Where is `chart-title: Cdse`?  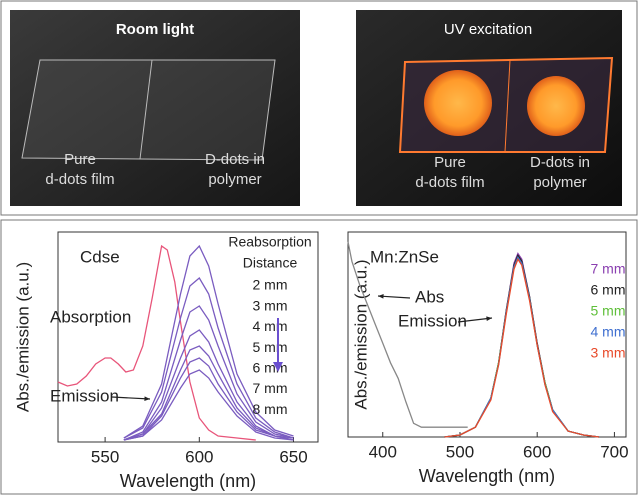 chart-title: Cdse is located at coordinates (100, 256).